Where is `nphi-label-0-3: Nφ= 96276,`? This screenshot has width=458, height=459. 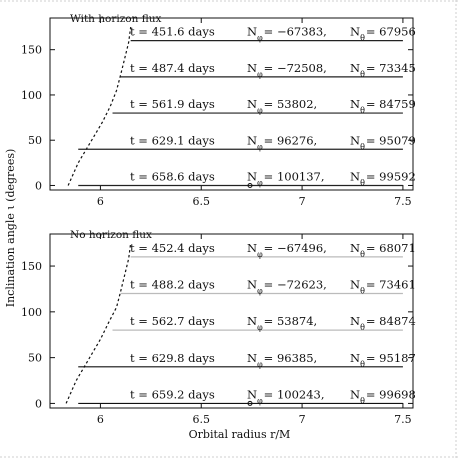 nphi-label-0-3: Nφ= 96276, is located at coordinates (282, 142).